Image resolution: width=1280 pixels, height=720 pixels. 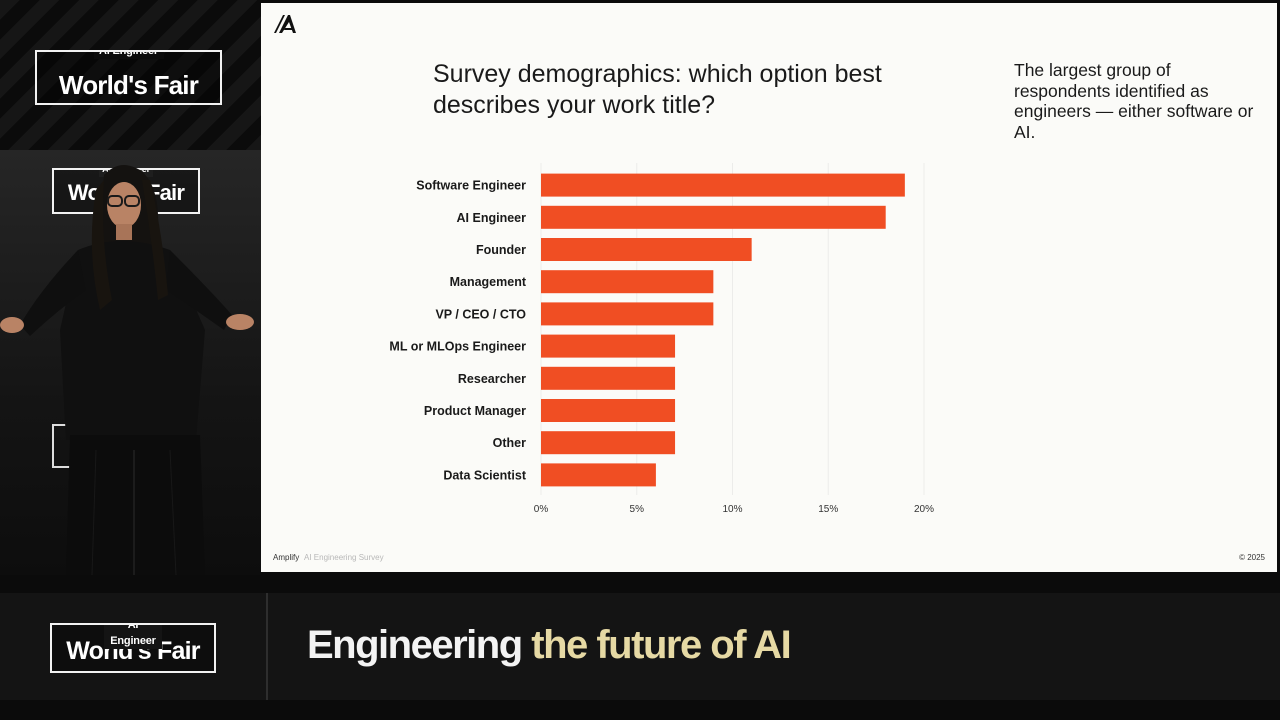 I want to click on category-label-3: Management, so click(x=488, y=282).